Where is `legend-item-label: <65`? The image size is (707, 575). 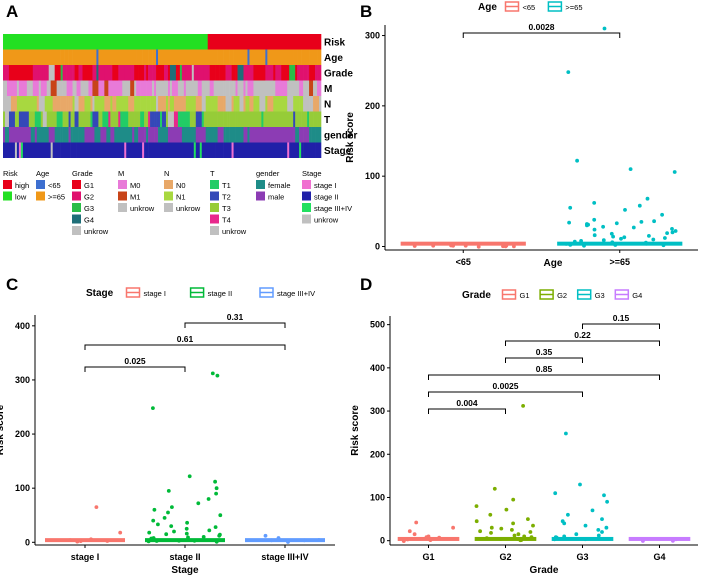 legend-item-label: <65 is located at coordinates (54, 185).